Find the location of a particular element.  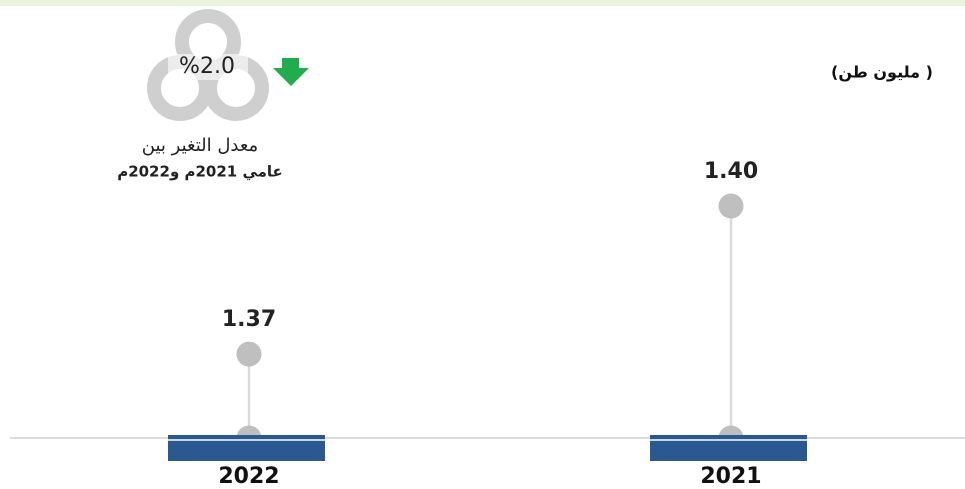

value-label: 1.40 is located at coordinates (731, 171).